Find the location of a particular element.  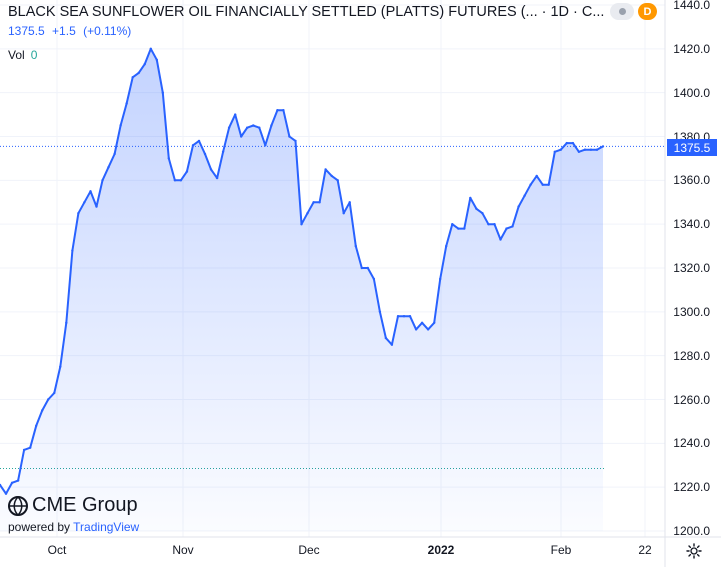

x-tick-label: 22 is located at coordinates (645, 550).